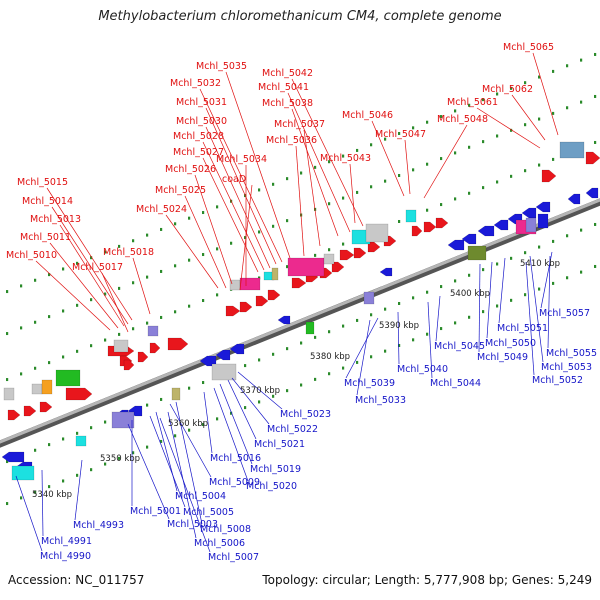  Describe the element at coordinates (128, 252) in the screenshot. I see `gene-label-forward: Mchl_5018` at that location.